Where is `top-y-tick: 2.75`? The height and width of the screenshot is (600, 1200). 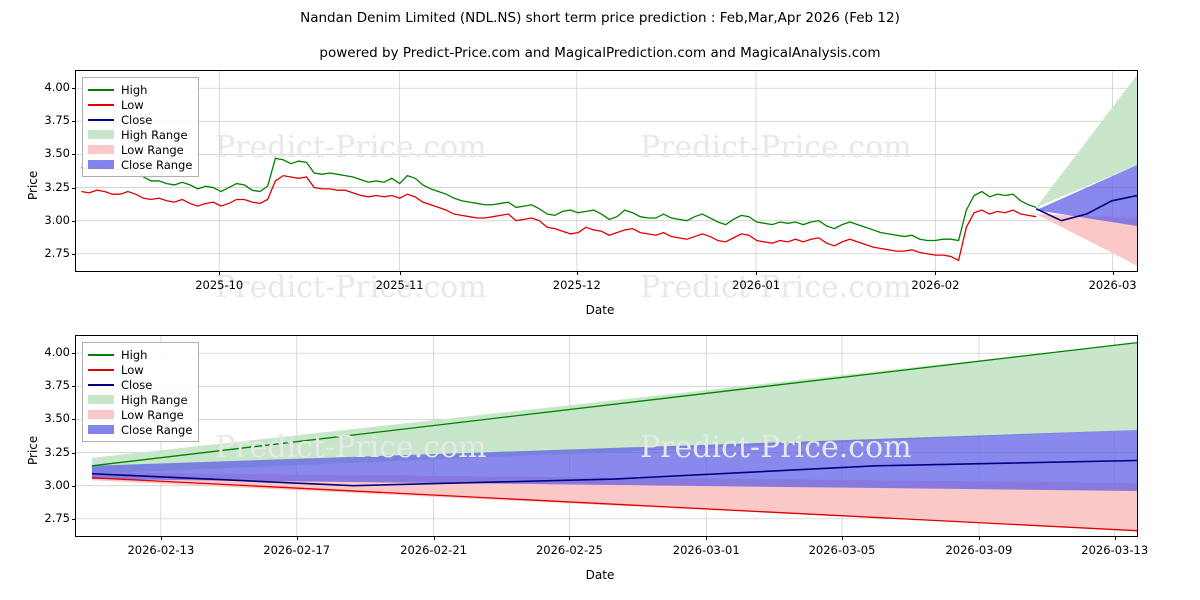
top-y-tick: 2.75 is located at coordinates (57, 252).